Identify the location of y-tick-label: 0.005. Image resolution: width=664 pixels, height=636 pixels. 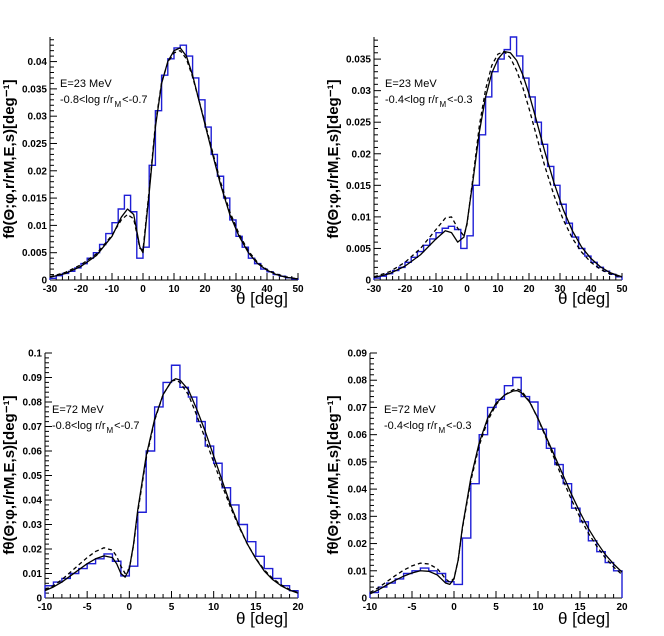
(358, 249).